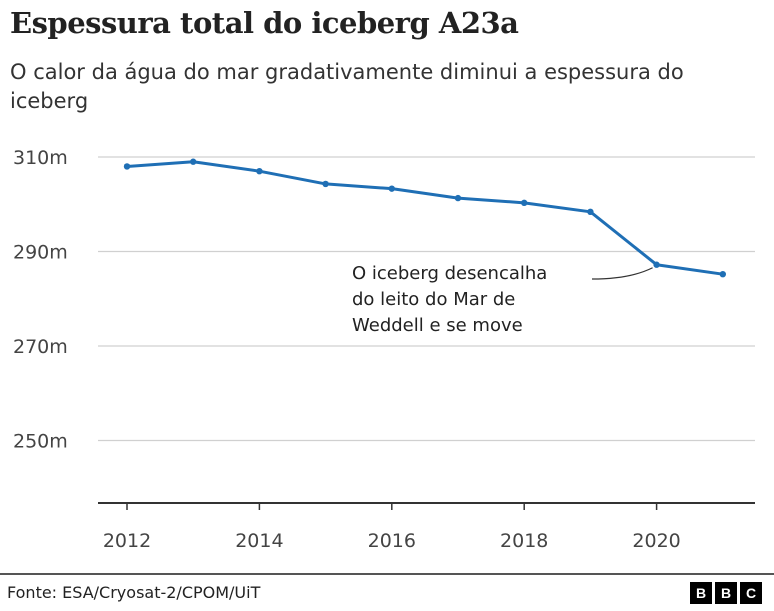 The height and width of the screenshot is (611, 774). What do you see at coordinates (449, 273) in the screenshot?
I see `annotation-text: O iceberg desencalha` at bounding box center [449, 273].